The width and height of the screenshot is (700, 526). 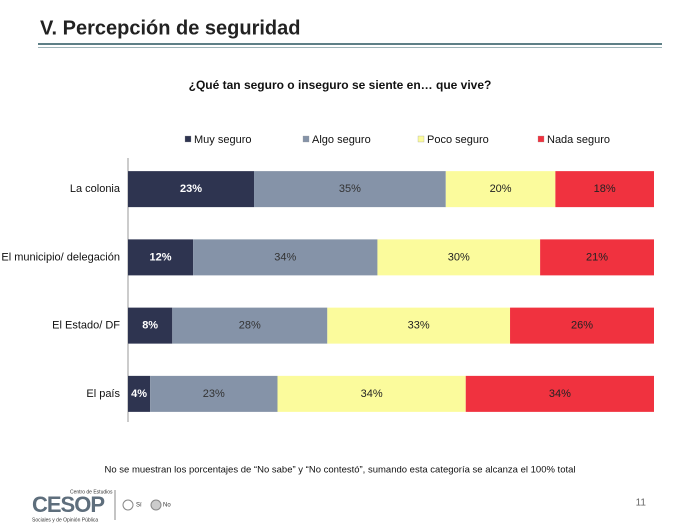 What do you see at coordinates (103, 394) in the screenshot?
I see `y-tick-label: El país` at bounding box center [103, 394].